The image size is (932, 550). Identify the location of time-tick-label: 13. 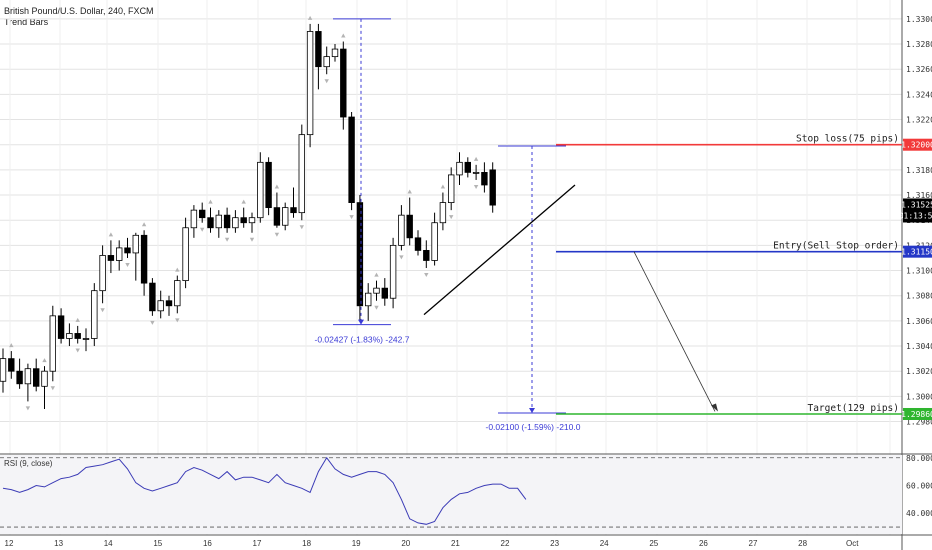
(58, 543).